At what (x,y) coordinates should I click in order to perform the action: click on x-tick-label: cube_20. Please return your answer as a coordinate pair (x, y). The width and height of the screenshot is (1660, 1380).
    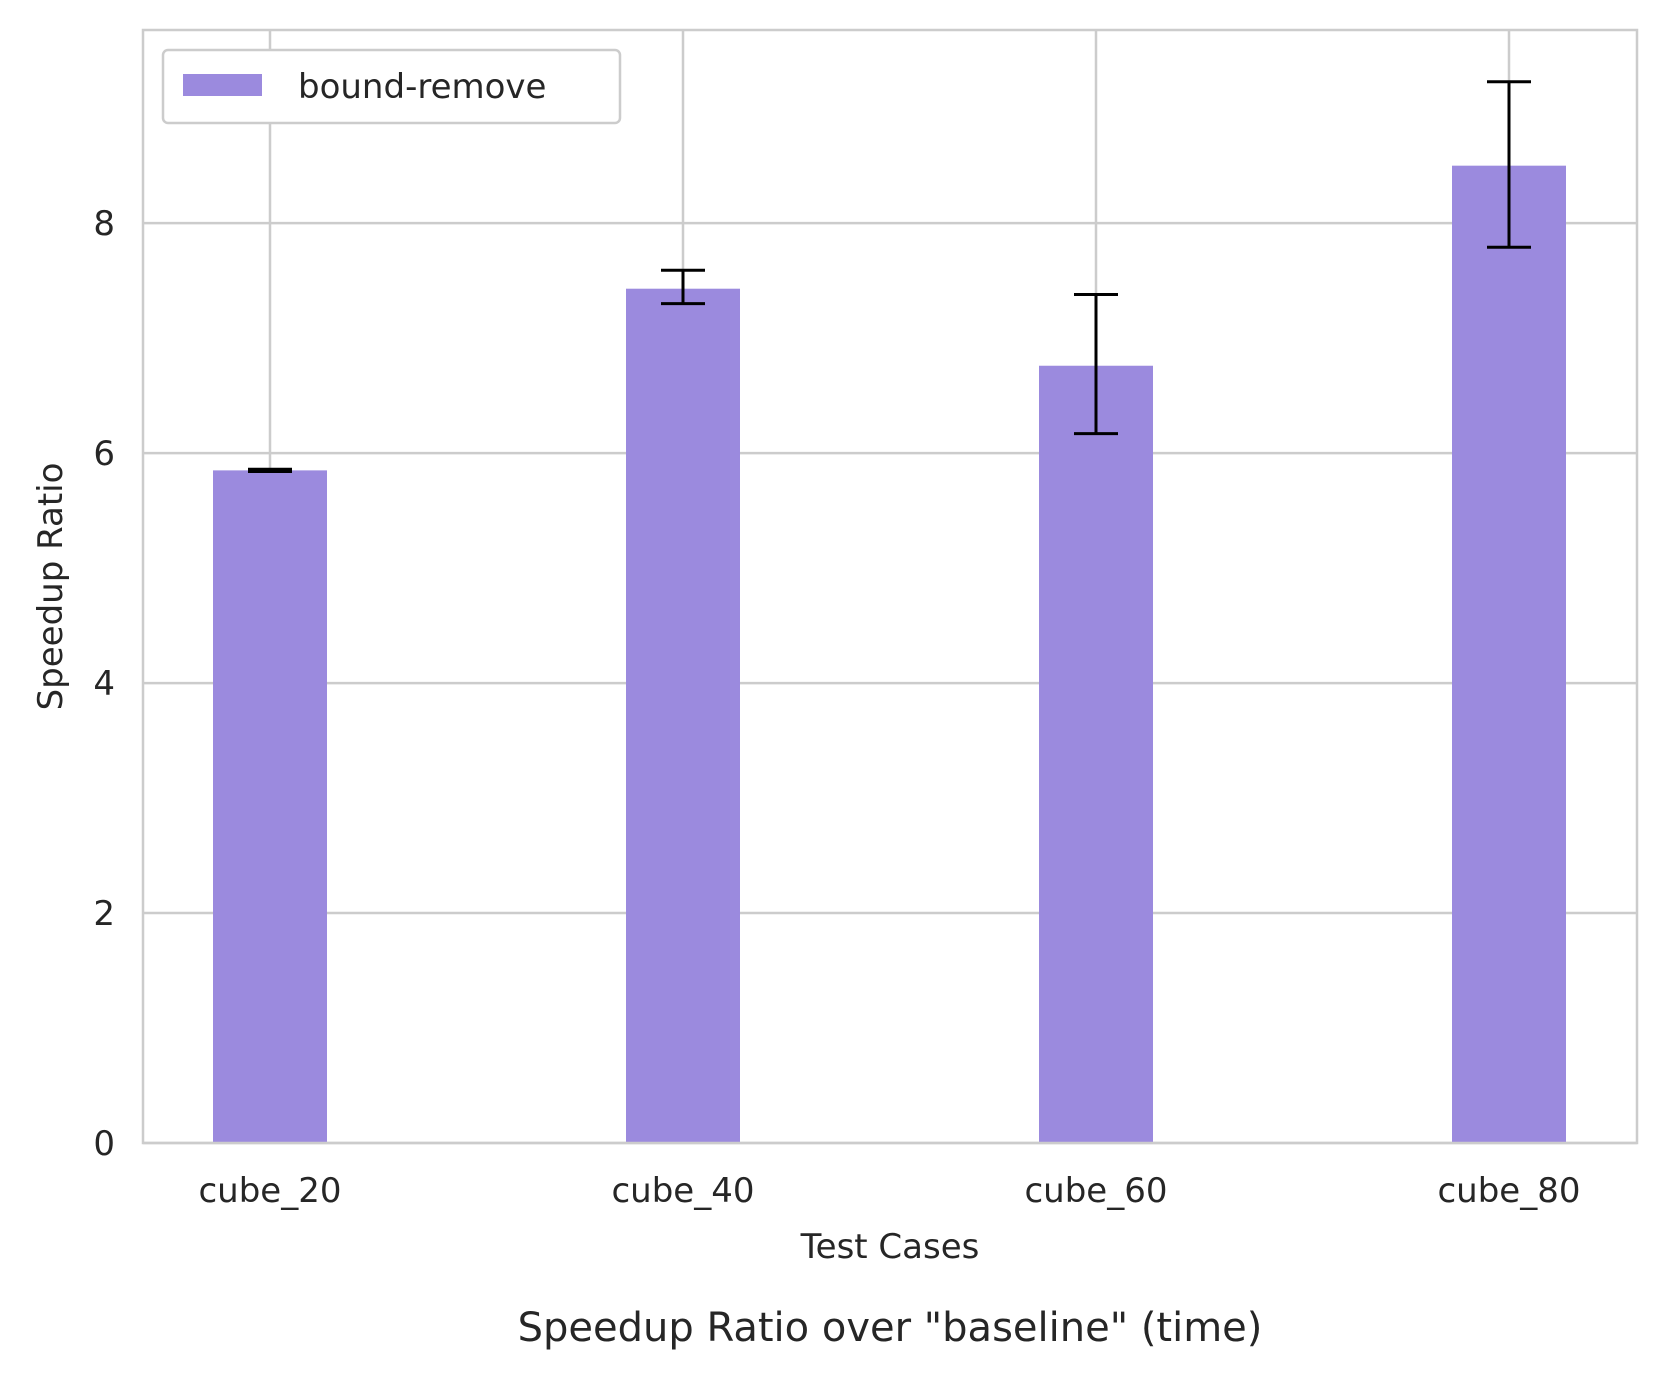
    Looking at the image, I should click on (269, 1191).